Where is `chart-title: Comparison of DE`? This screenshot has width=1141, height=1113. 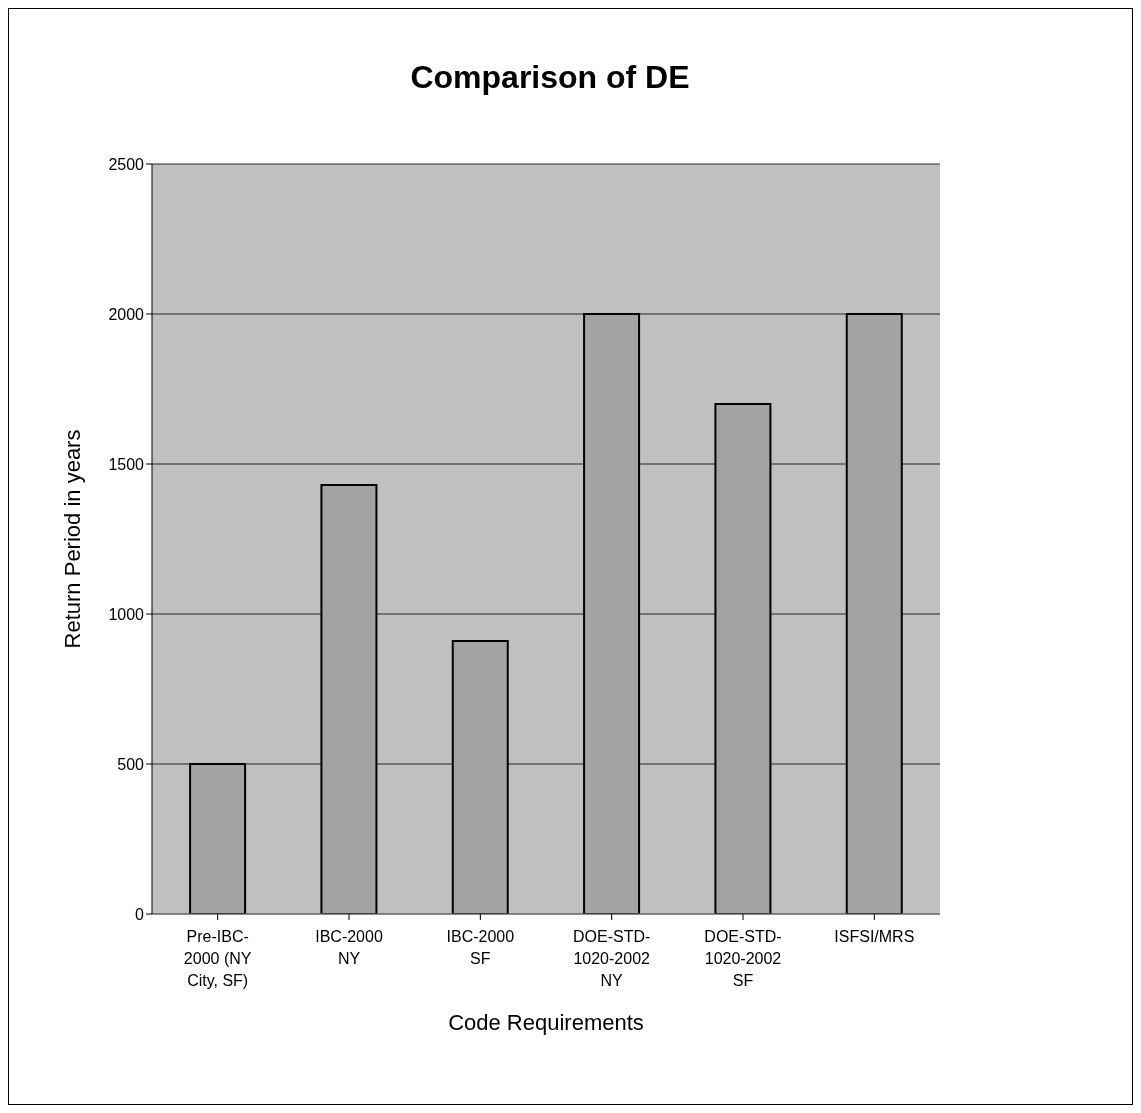
chart-title: Comparison of DE is located at coordinates (550, 77).